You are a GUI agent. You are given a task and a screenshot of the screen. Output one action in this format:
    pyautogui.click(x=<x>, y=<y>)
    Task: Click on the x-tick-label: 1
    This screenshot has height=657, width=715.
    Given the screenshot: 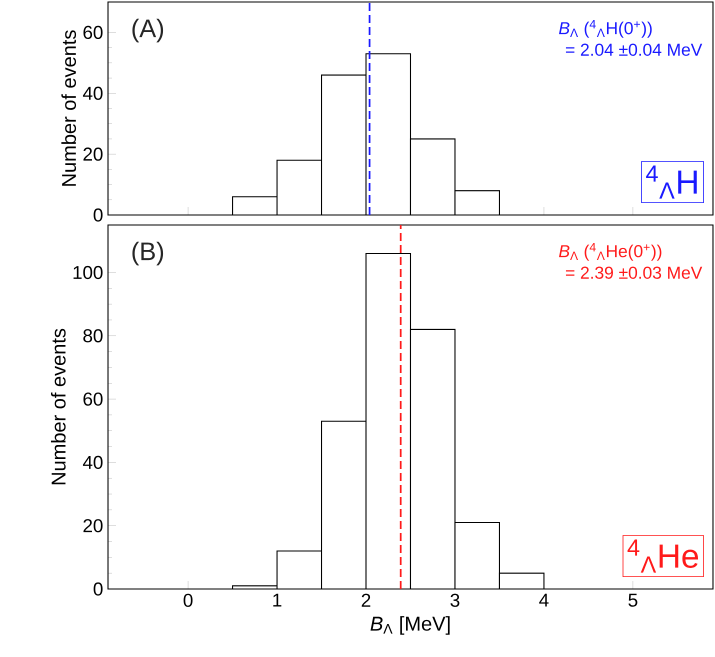 What is the action you would take?
    pyautogui.click(x=277, y=600)
    